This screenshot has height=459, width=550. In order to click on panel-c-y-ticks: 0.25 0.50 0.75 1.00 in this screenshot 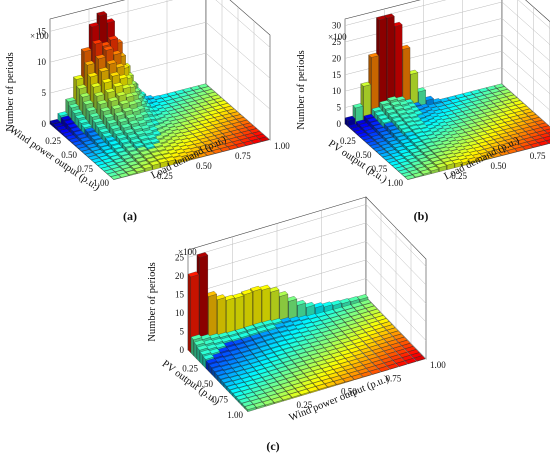, I will do `click(372, 385)`.